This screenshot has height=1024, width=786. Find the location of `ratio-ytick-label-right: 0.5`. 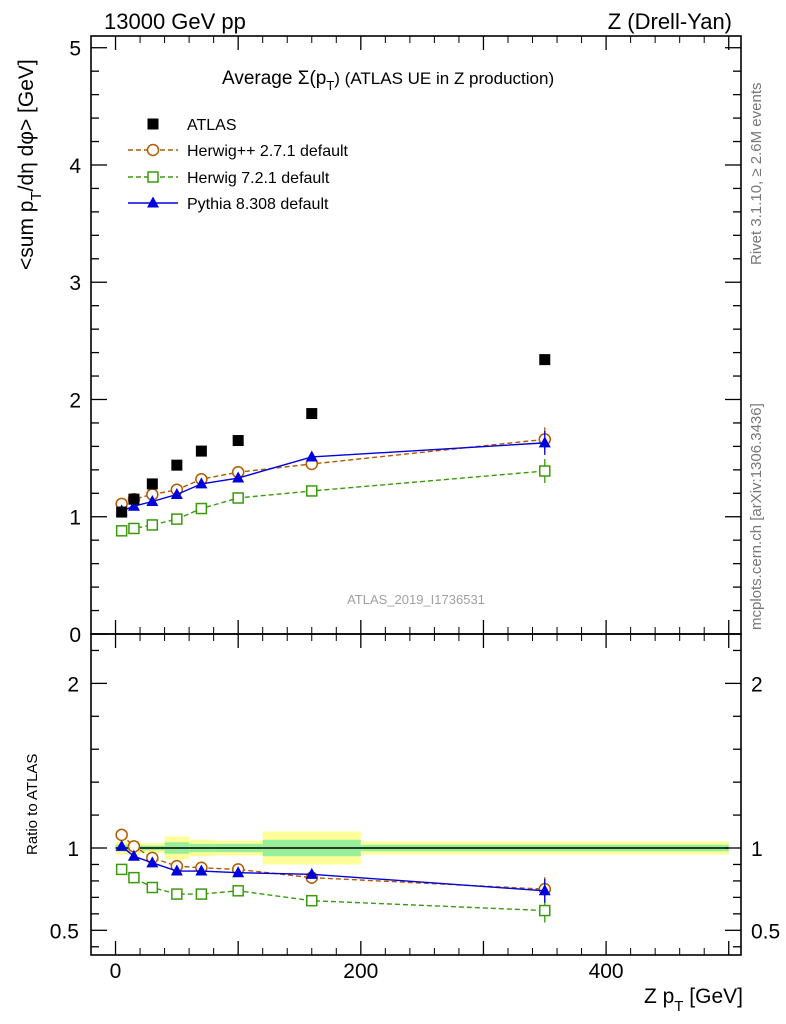

ratio-ytick-label-right: 0.5 is located at coordinates (765, 931).